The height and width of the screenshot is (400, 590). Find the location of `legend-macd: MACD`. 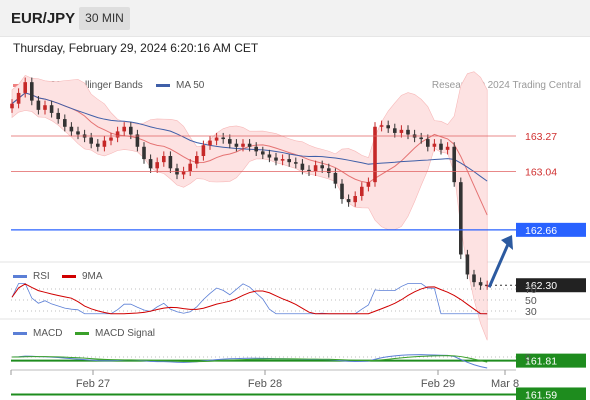

legend-macd: MACD is located at coordinates (37, 333).